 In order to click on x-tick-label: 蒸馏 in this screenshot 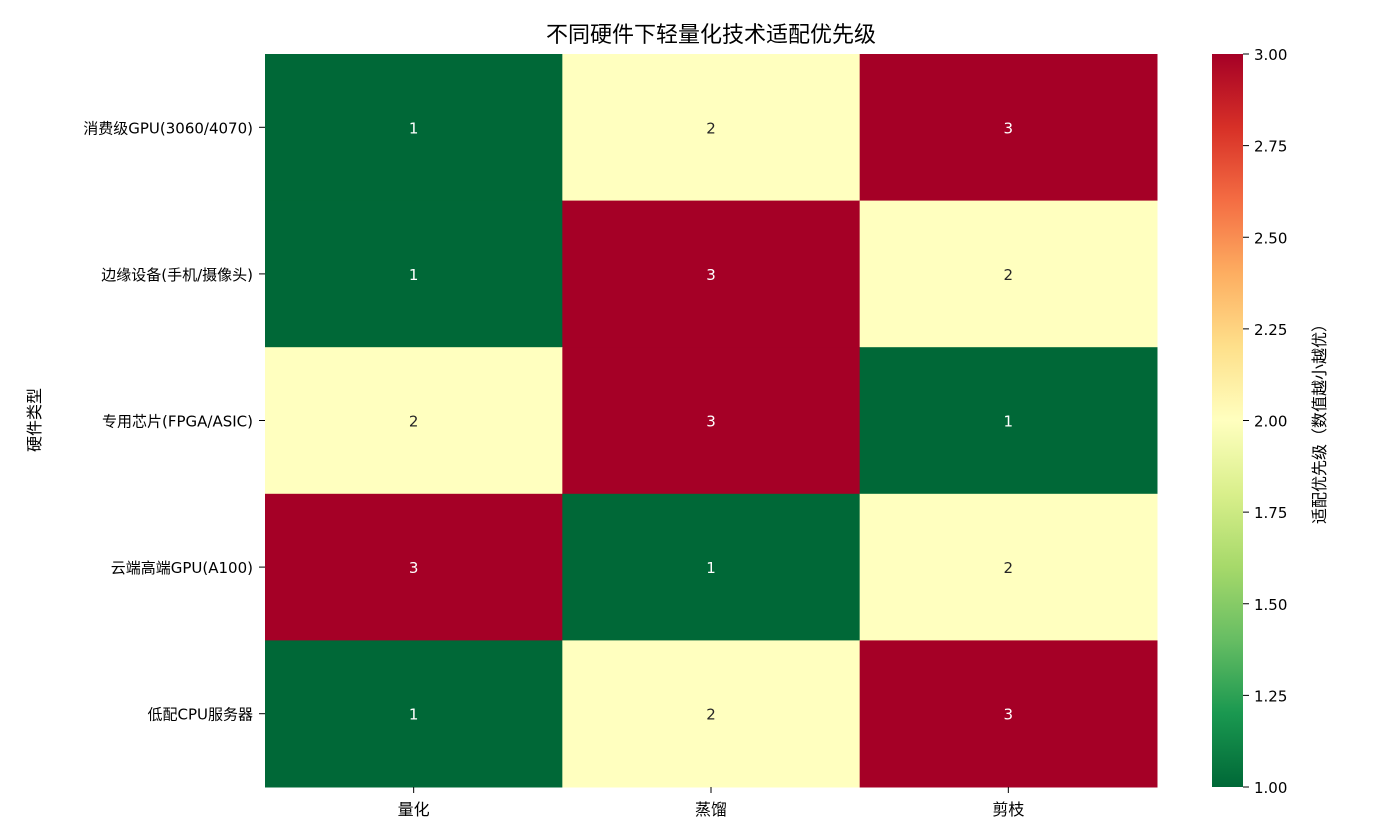, I will do `click(711, 809)`.